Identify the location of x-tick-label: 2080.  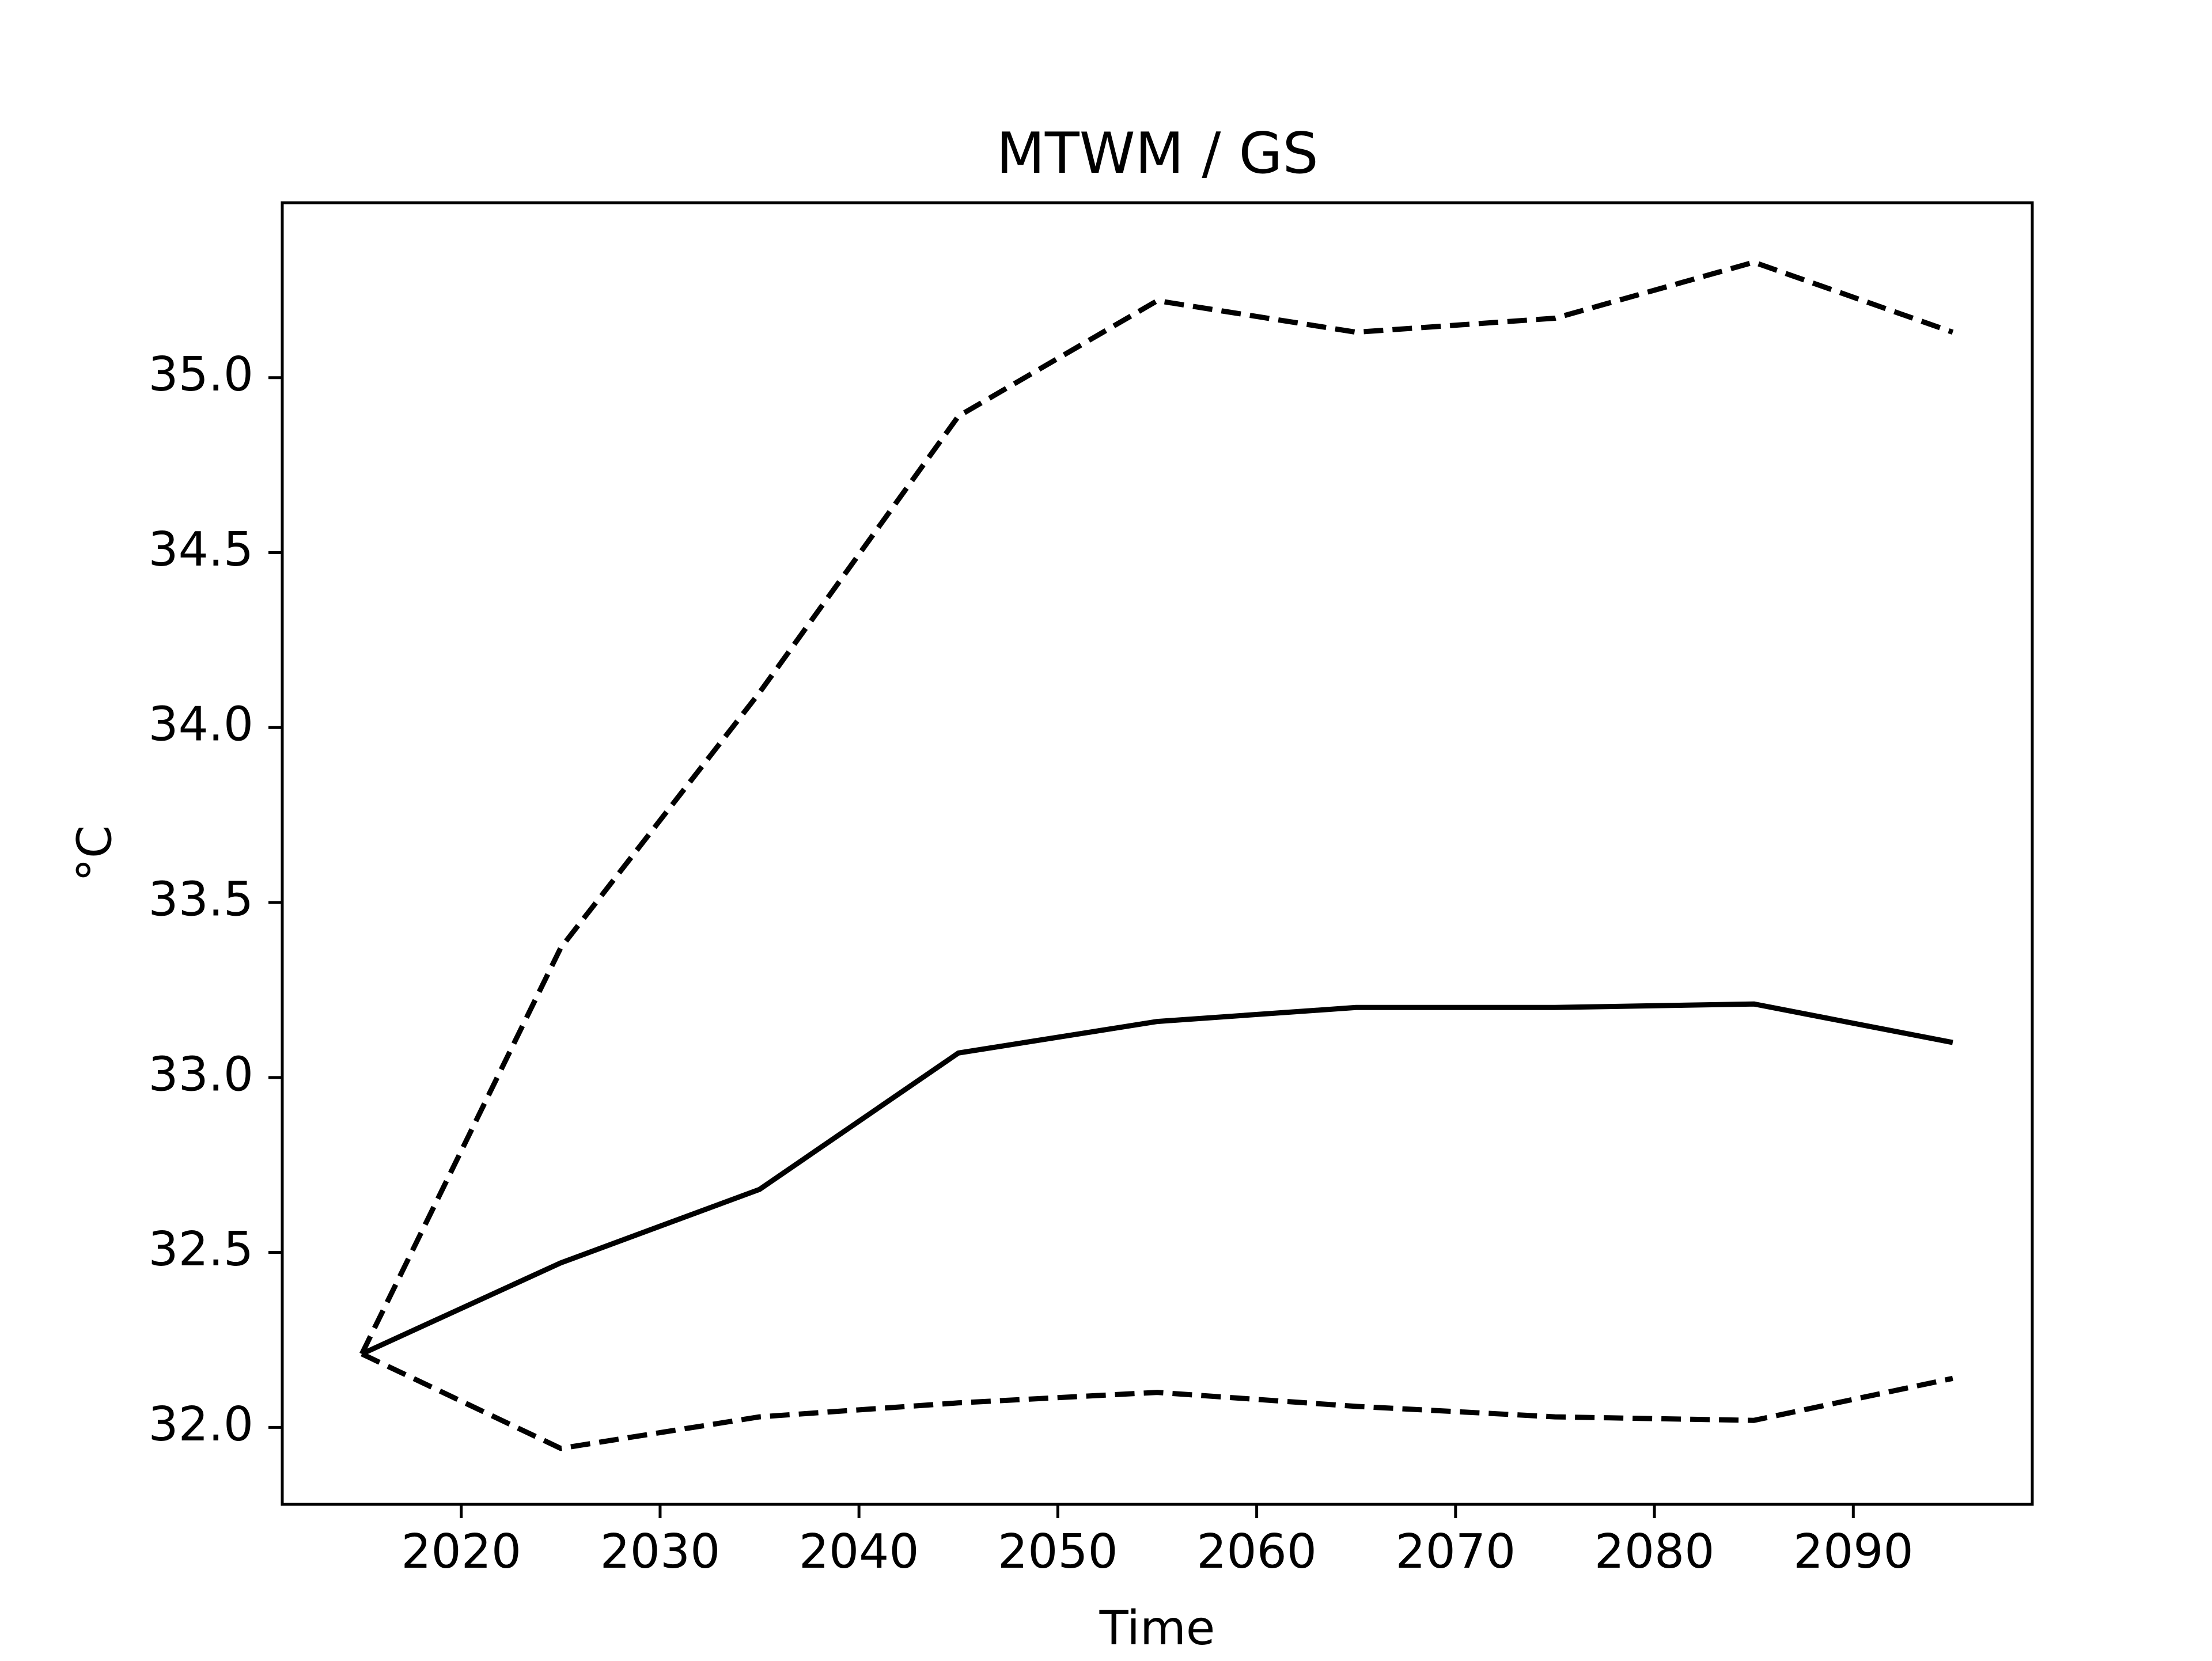
(1654, 1552).